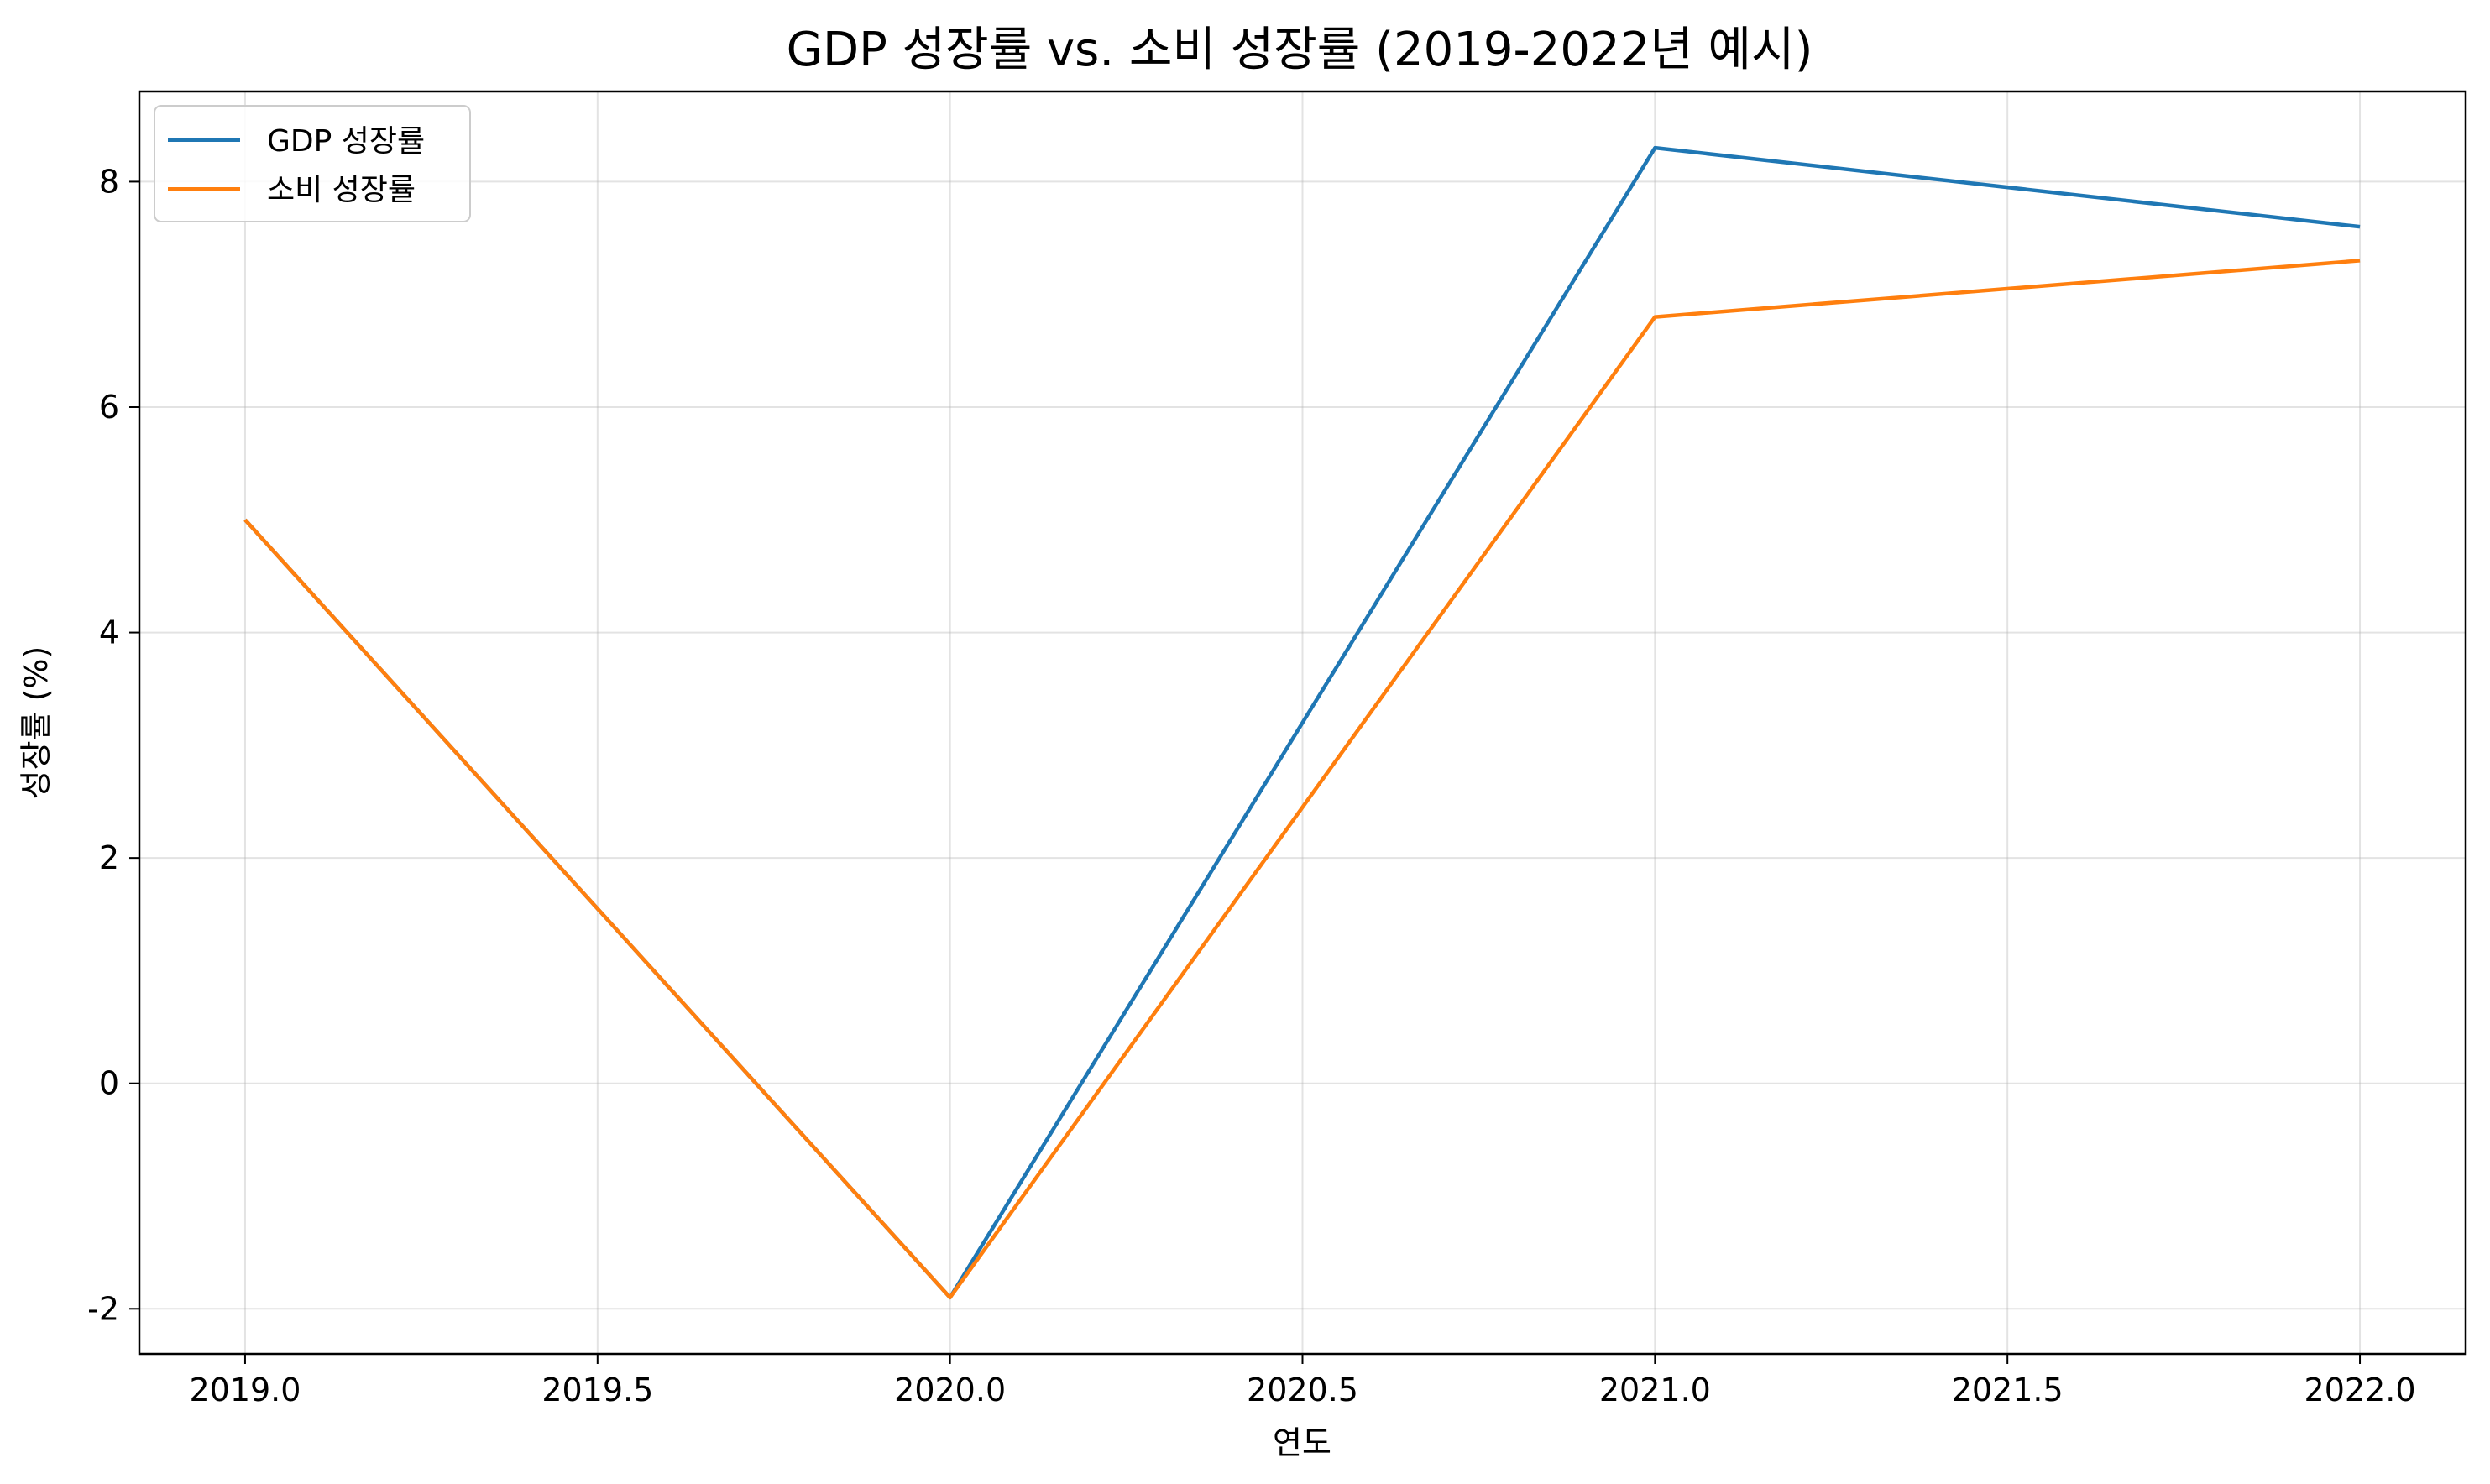 This screenshot has height=1484, width=2490. What do you see at coordinates (1302, 1390) in the screenshot?
I see `x-tick-label: 2020.5` at bounding box center [1302, 1390].